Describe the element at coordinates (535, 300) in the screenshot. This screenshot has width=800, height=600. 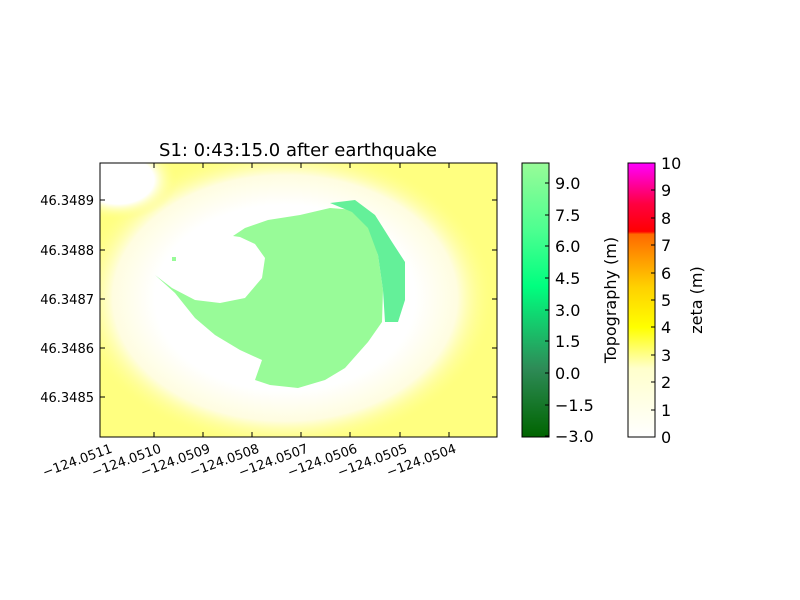
I see `topography-colorbar-fill` at that location.